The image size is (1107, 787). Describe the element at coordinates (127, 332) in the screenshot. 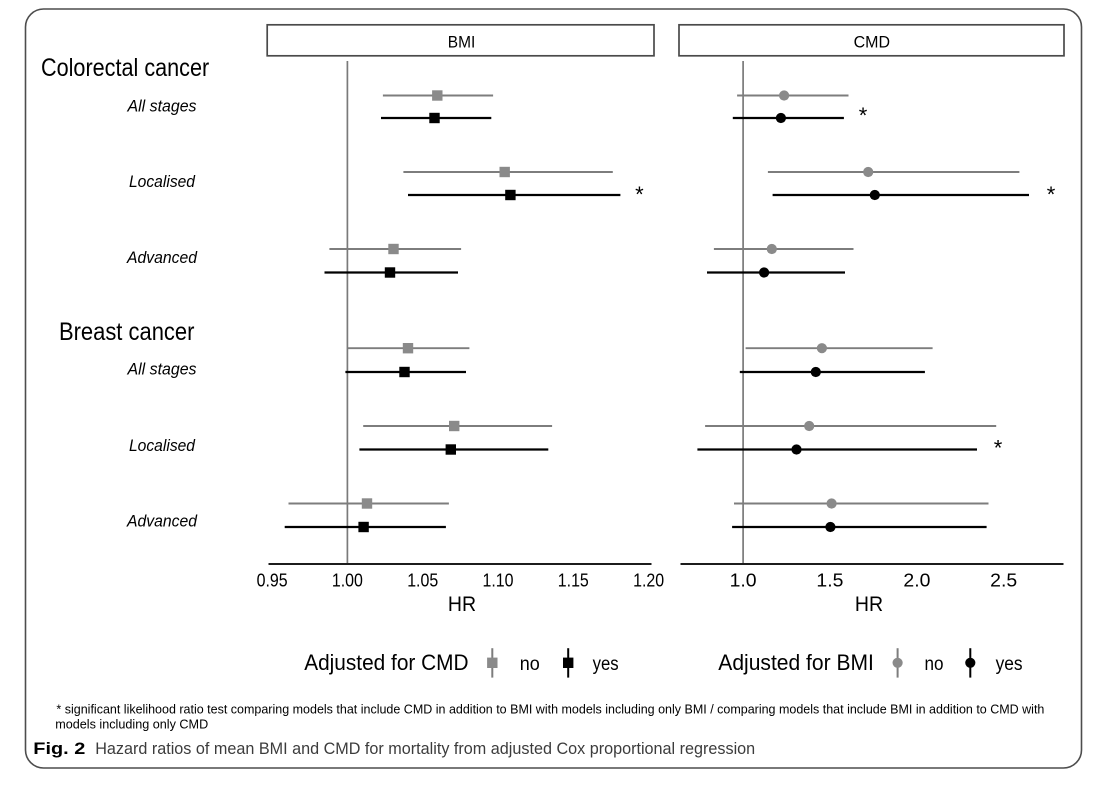

I see `svg-text: Breast cancer` at that location.